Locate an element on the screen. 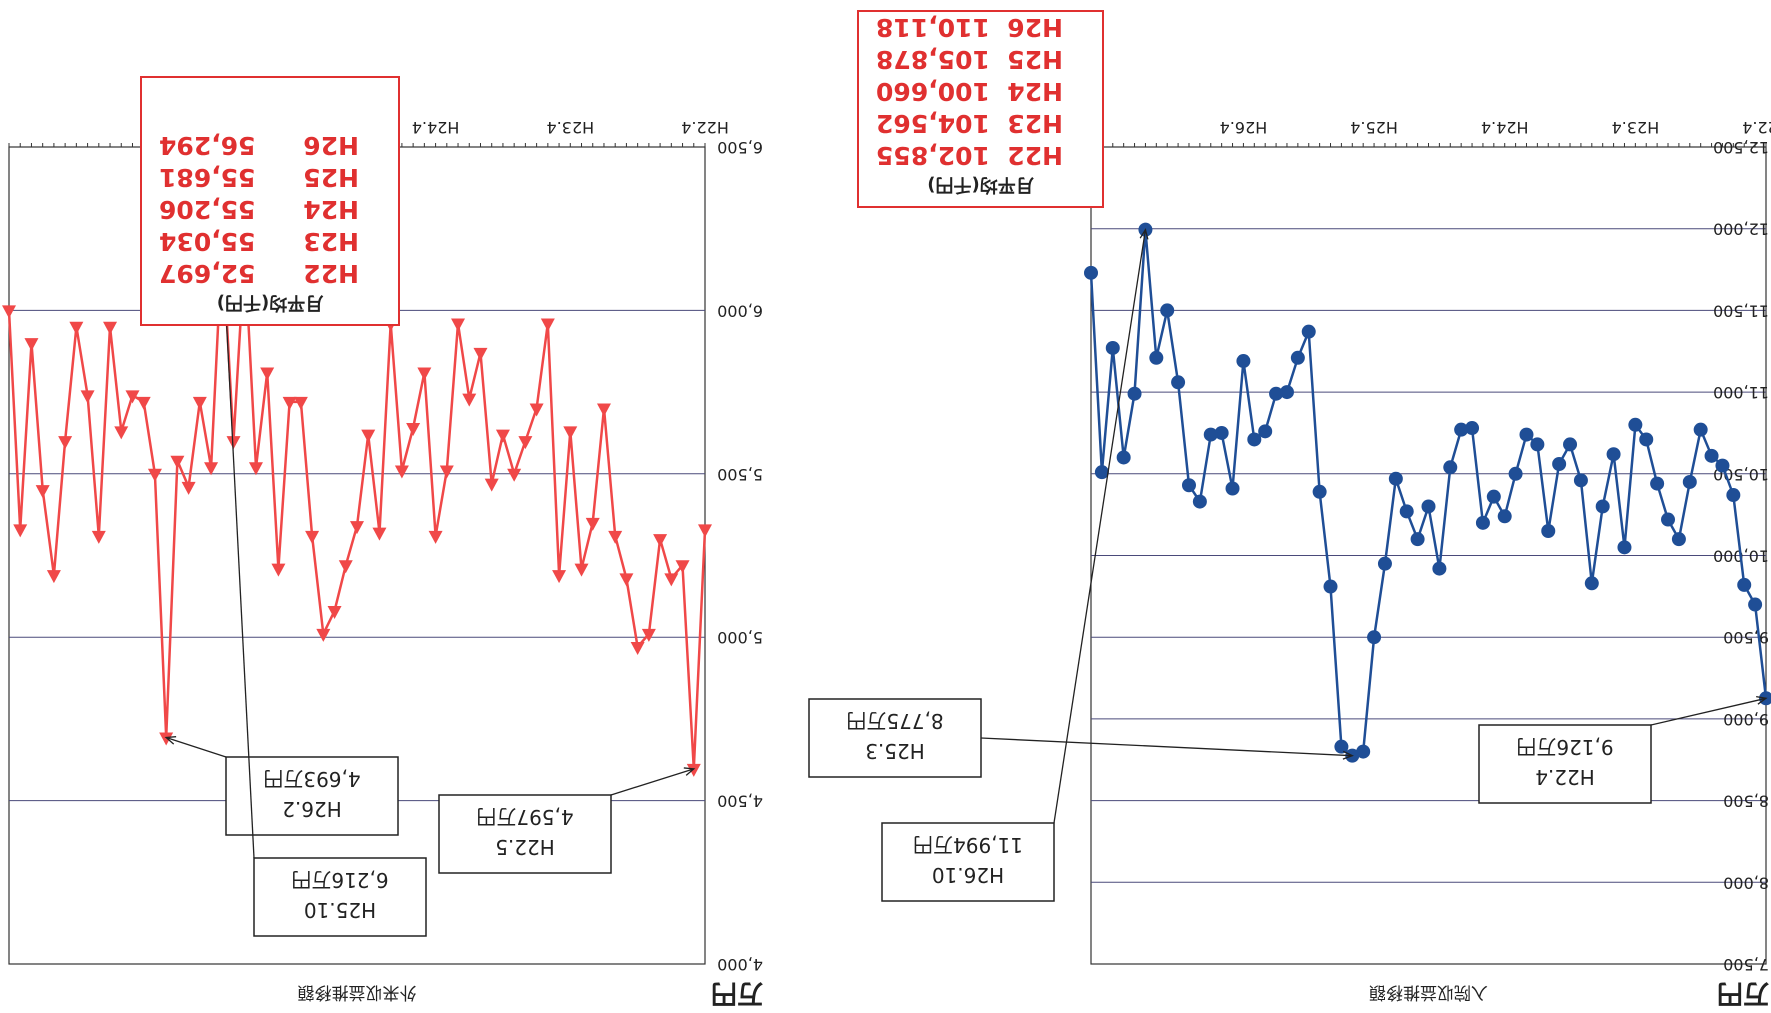 This screenshot has width=1771, height=1013. callout-box: H25.10 6,216万円 is located at coordinates (322, 587).